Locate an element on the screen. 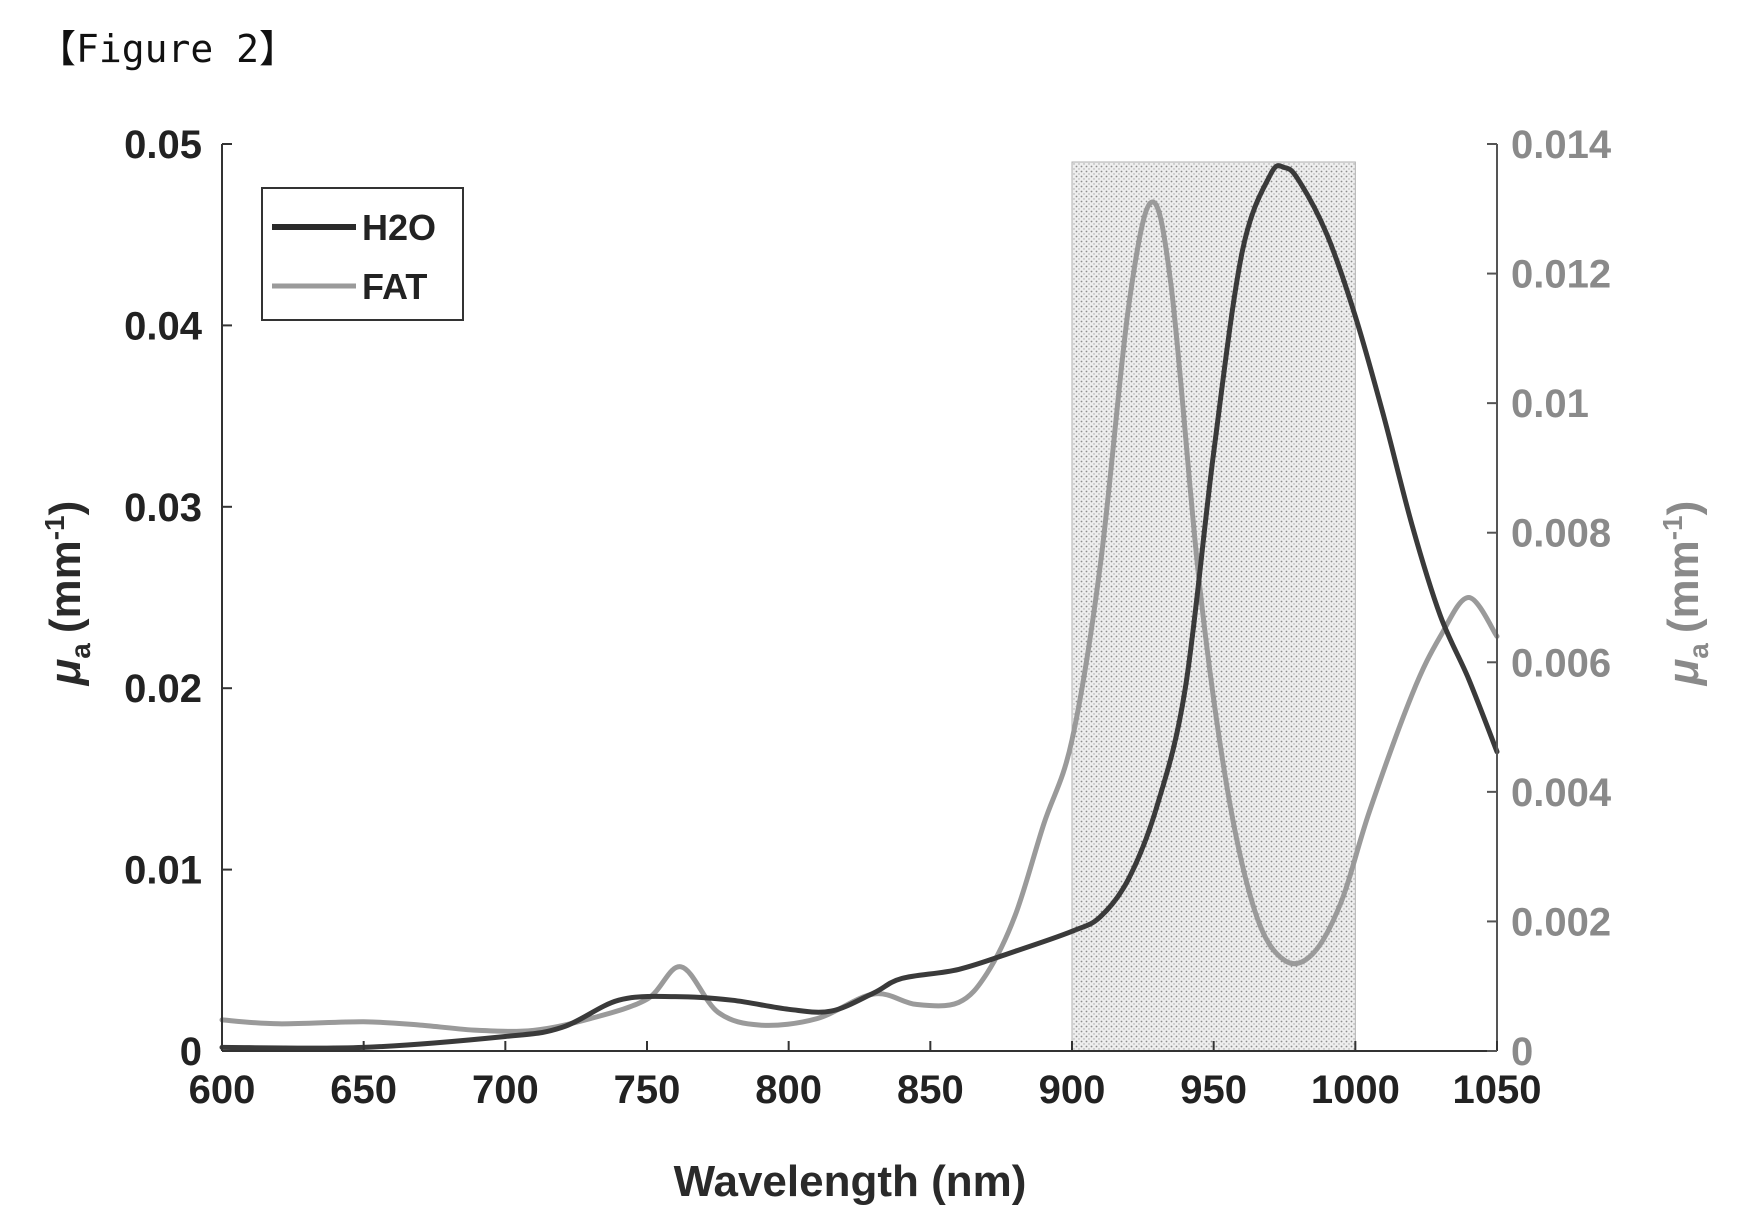 The width and height of the screenshot is (1741, 1227). legend-box is located at coordinates (362, 254).